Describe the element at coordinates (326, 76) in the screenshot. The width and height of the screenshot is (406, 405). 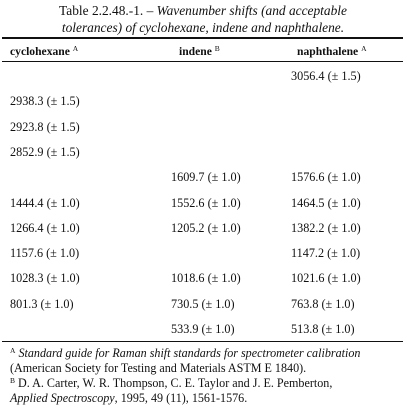
I see `table-cell-naphthalene: 3056.4 (± 1.5)` at that location.